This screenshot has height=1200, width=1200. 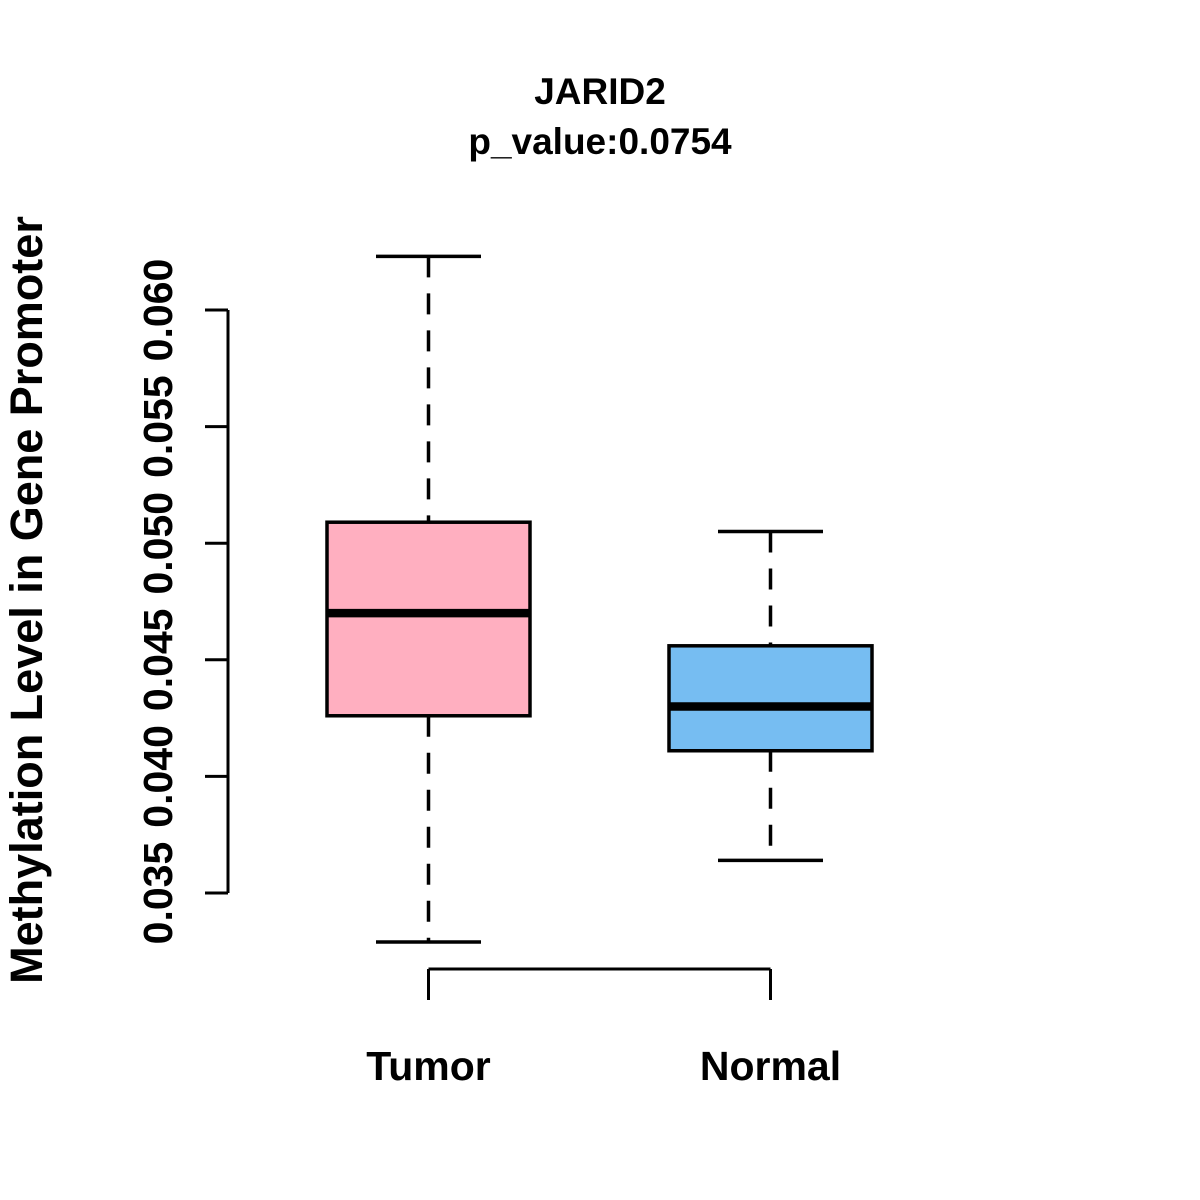 I want to click on y-axis: 0.035 0.040 0.045 0.050 0.055 0.060, so click(x=182, y=602).